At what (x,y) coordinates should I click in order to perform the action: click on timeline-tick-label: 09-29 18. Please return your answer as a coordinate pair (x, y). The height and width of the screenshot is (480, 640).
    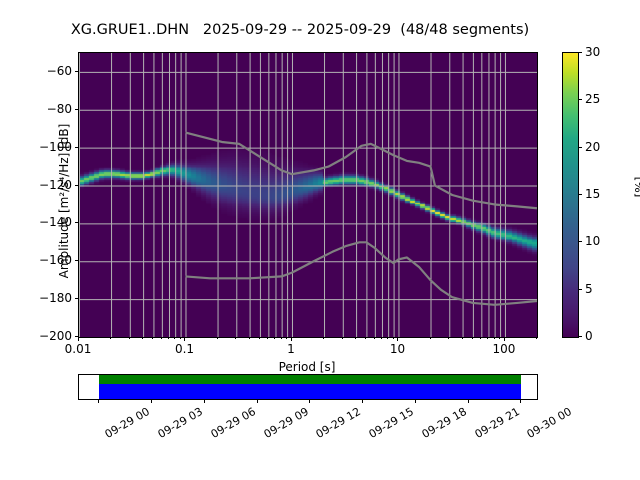
    Looking at the image, I should click on (444, 423).